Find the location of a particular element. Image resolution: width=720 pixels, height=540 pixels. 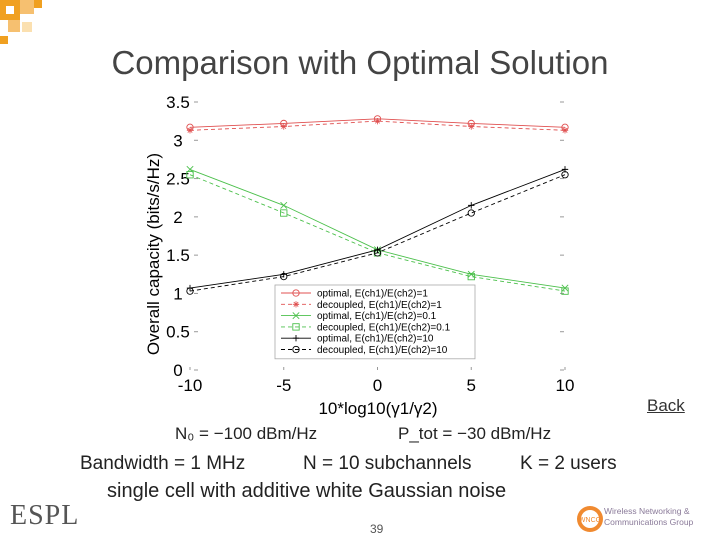

legend-box is located at coordinates (375, 322).